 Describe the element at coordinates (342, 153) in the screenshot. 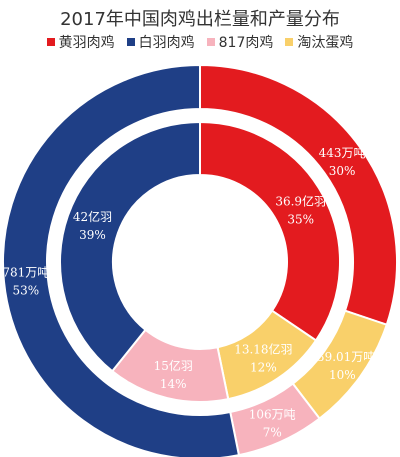

I see `outer-value-label-0: 443万吨` at that location.